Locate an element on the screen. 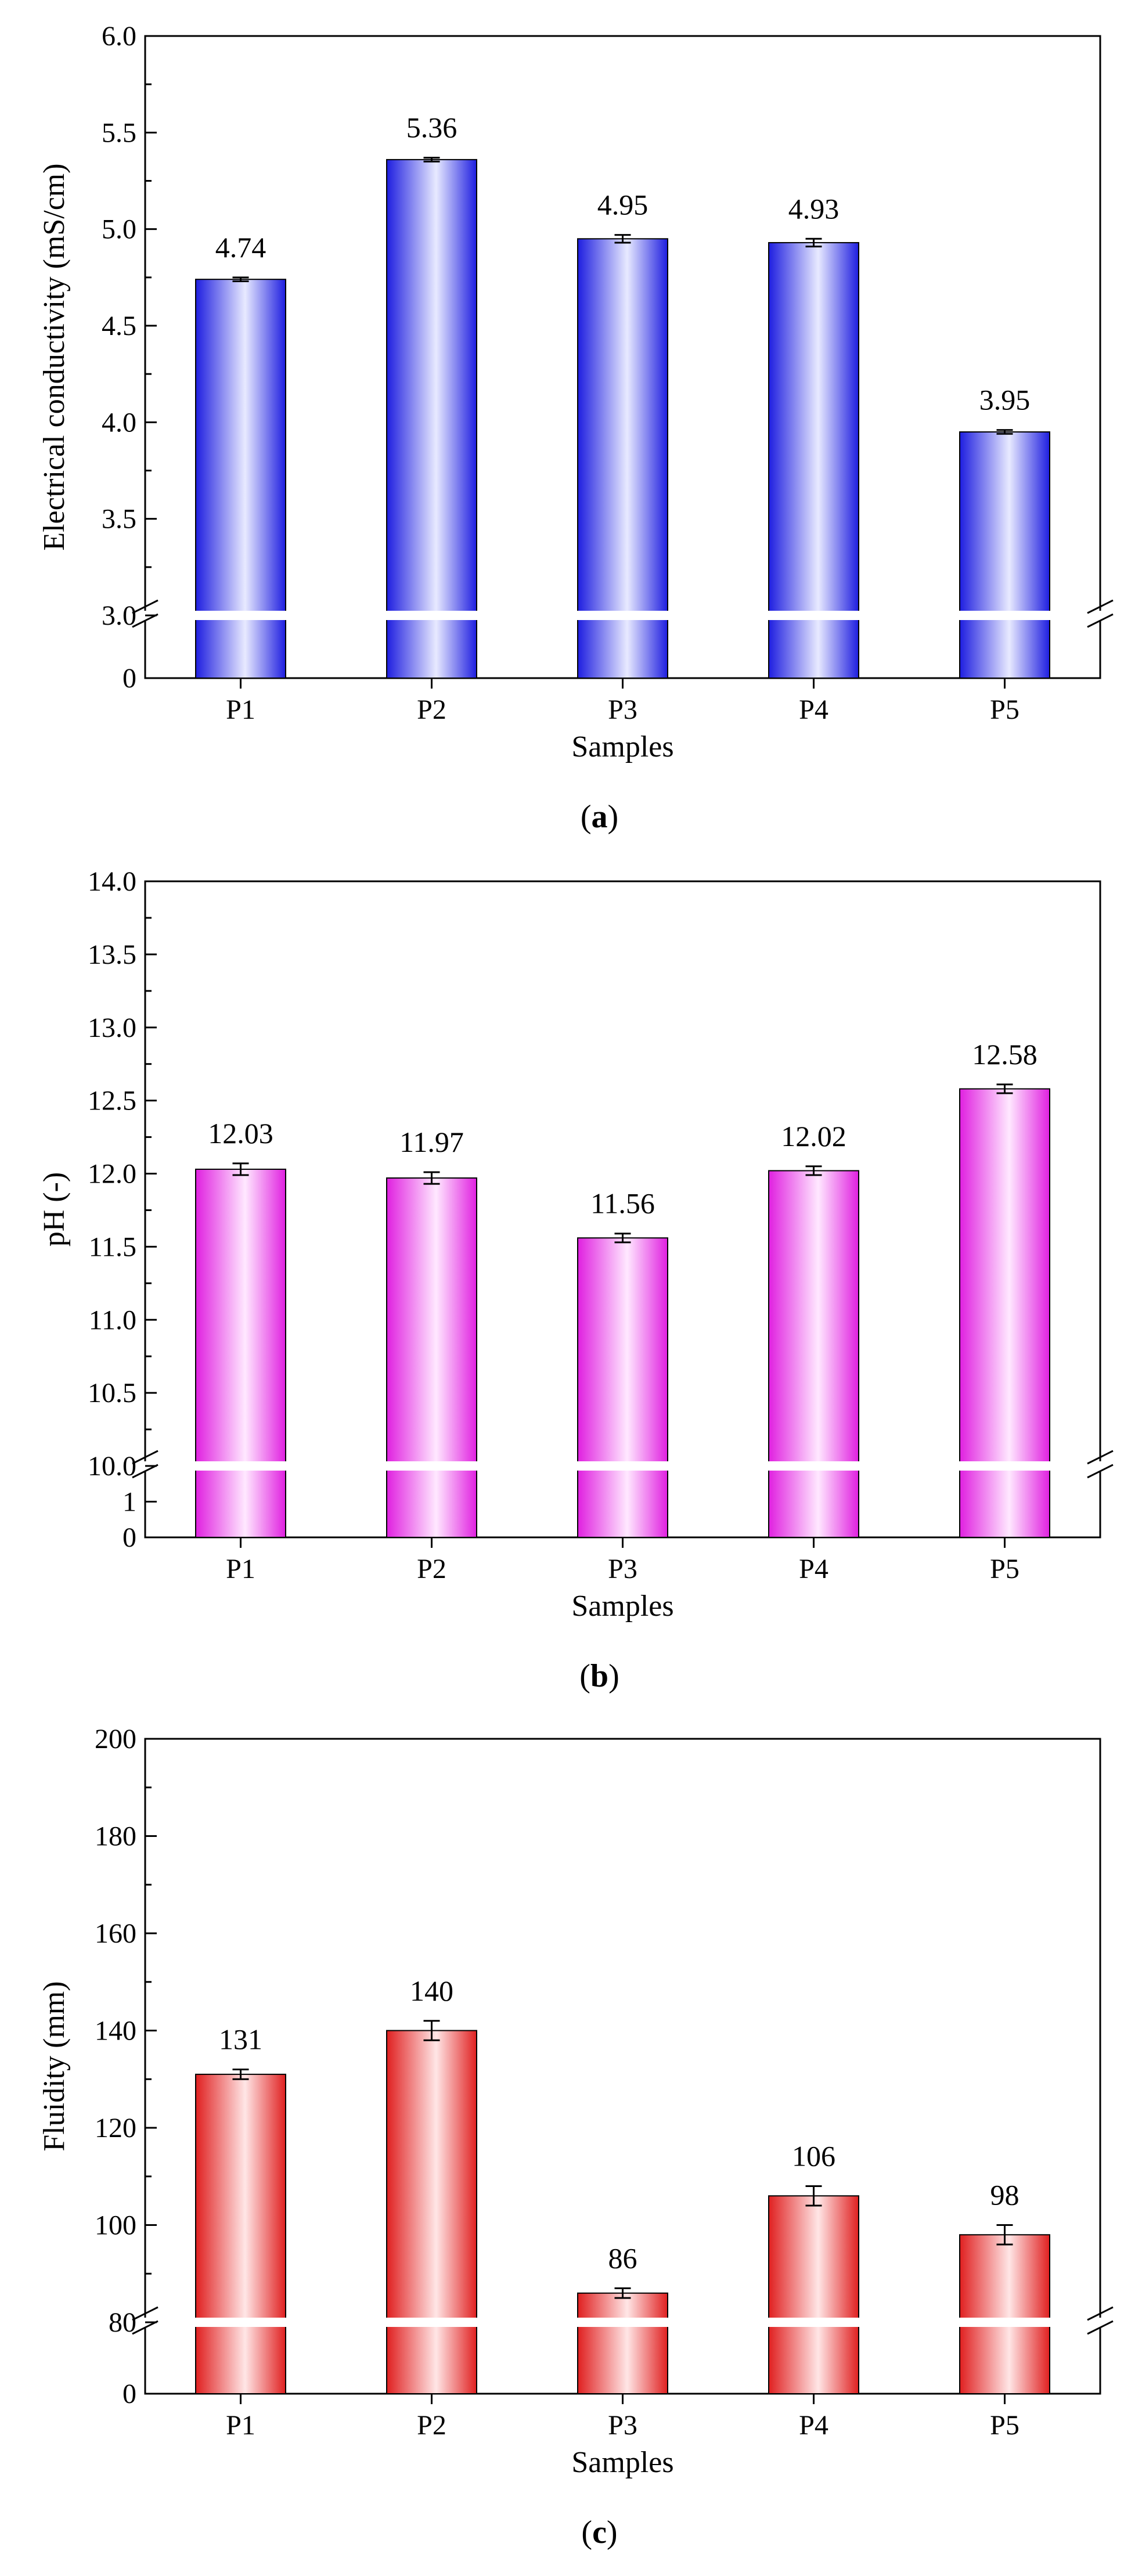 Image resolution: width=1142 pixels, height=2576 pixels. y-tick-label: 4.5 is located at coordinates (119, 326).